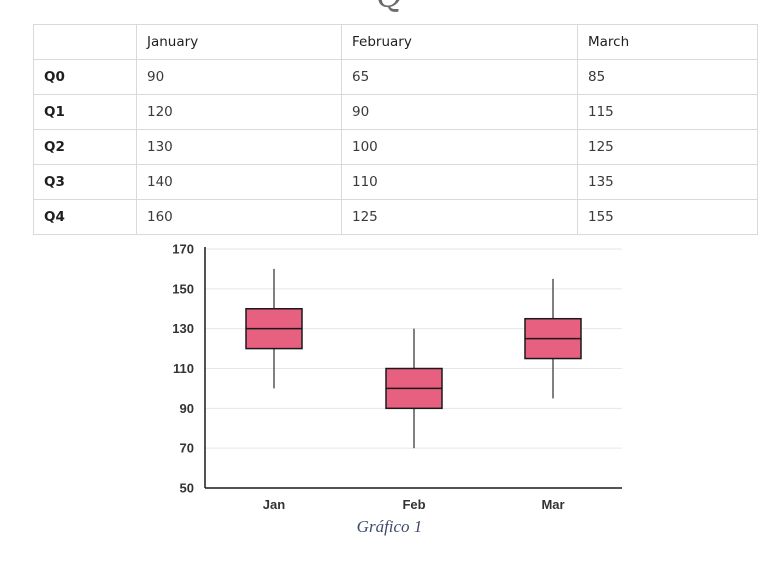  What do you see at coordinates (239, 112) in the screenshot?
I see `table-cell: 120` at bounding box center [239, 112].